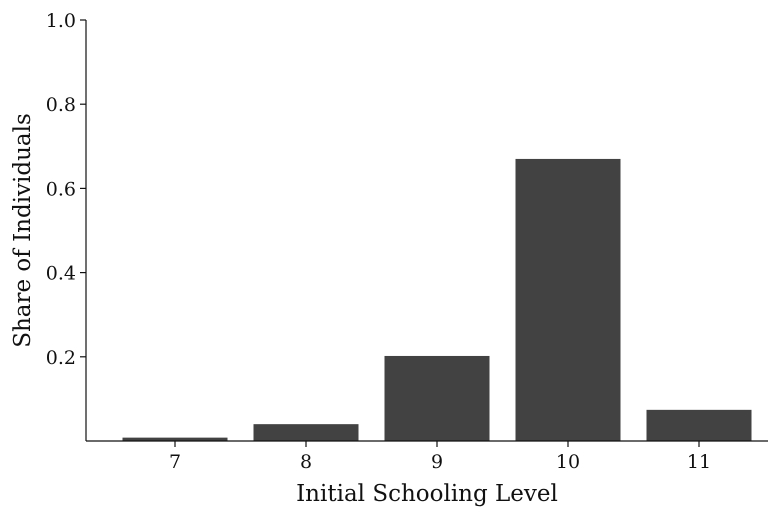  Describe the element at coordinates (437, 462) in the screenshot. I see `x-tick-label: 9` at that location.